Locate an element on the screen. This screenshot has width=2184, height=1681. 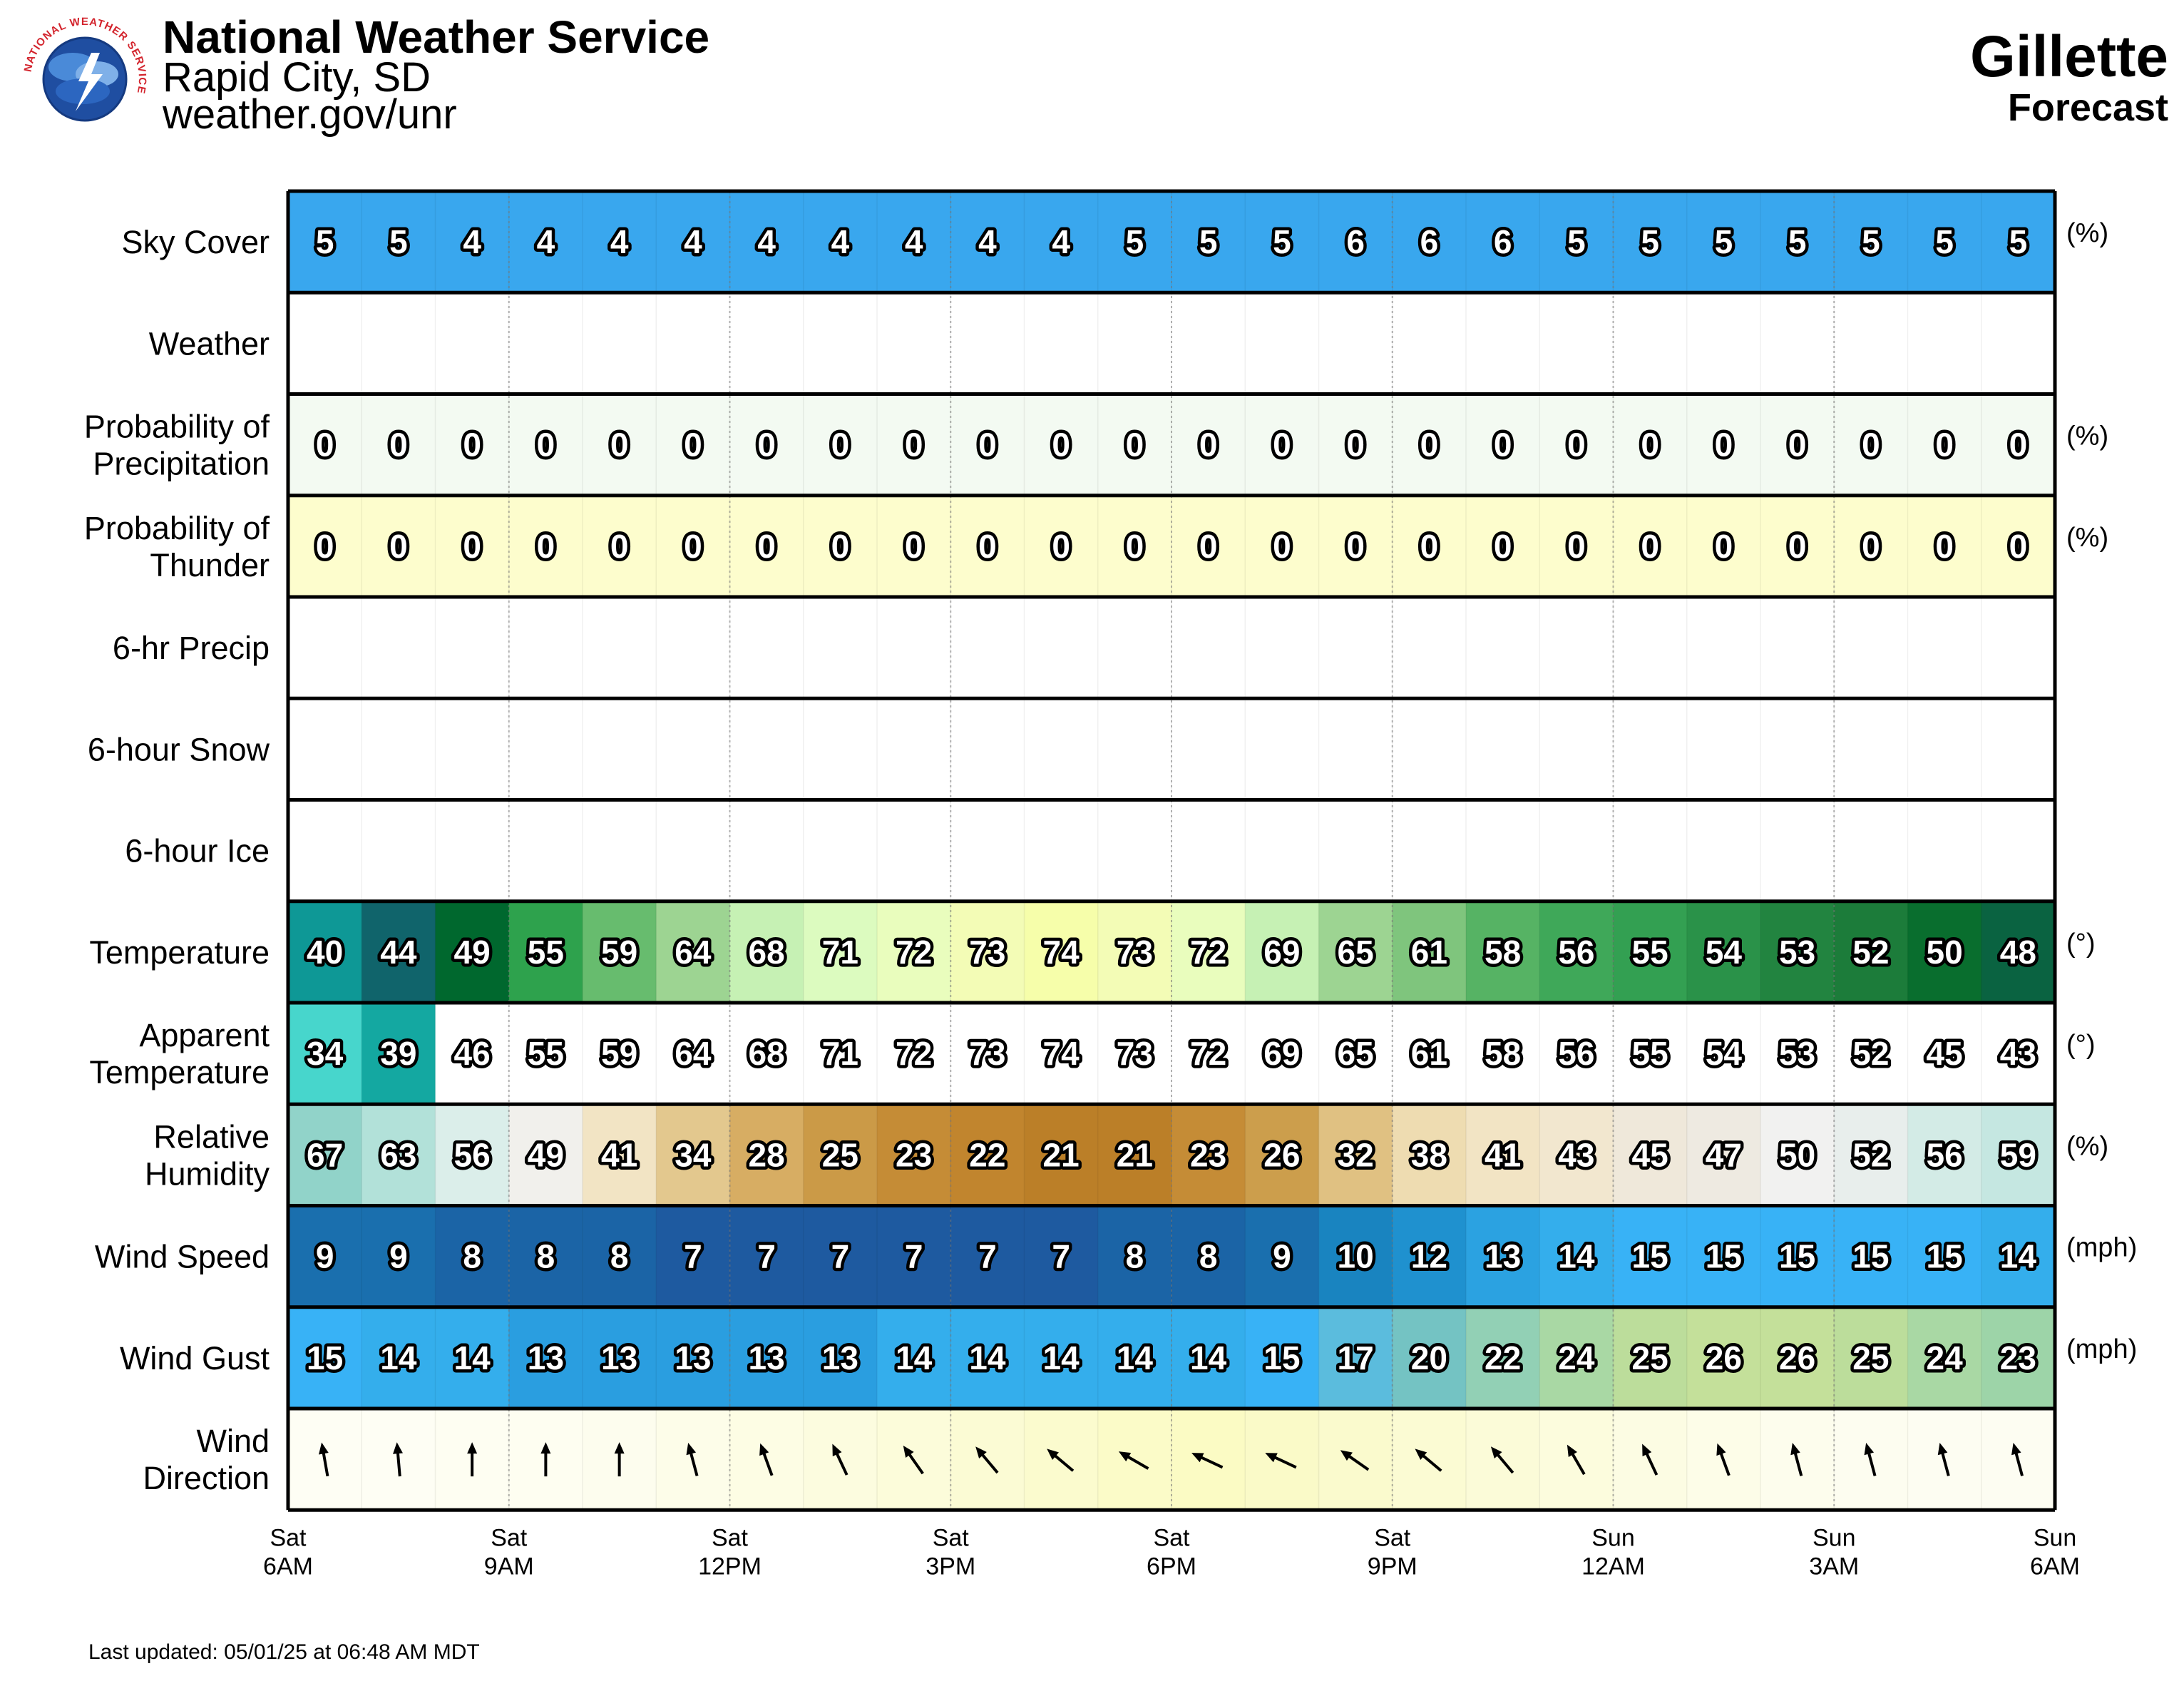
cell-value: 48 is located at coordinates (2018, 952).